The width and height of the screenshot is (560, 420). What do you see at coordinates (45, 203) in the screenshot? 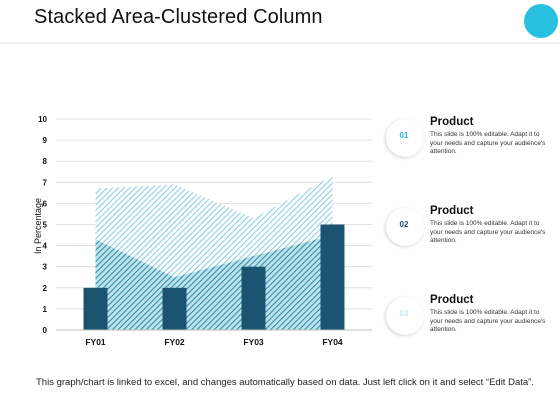
I see `y-tick-label: 6` at bounding box center [45, 203].